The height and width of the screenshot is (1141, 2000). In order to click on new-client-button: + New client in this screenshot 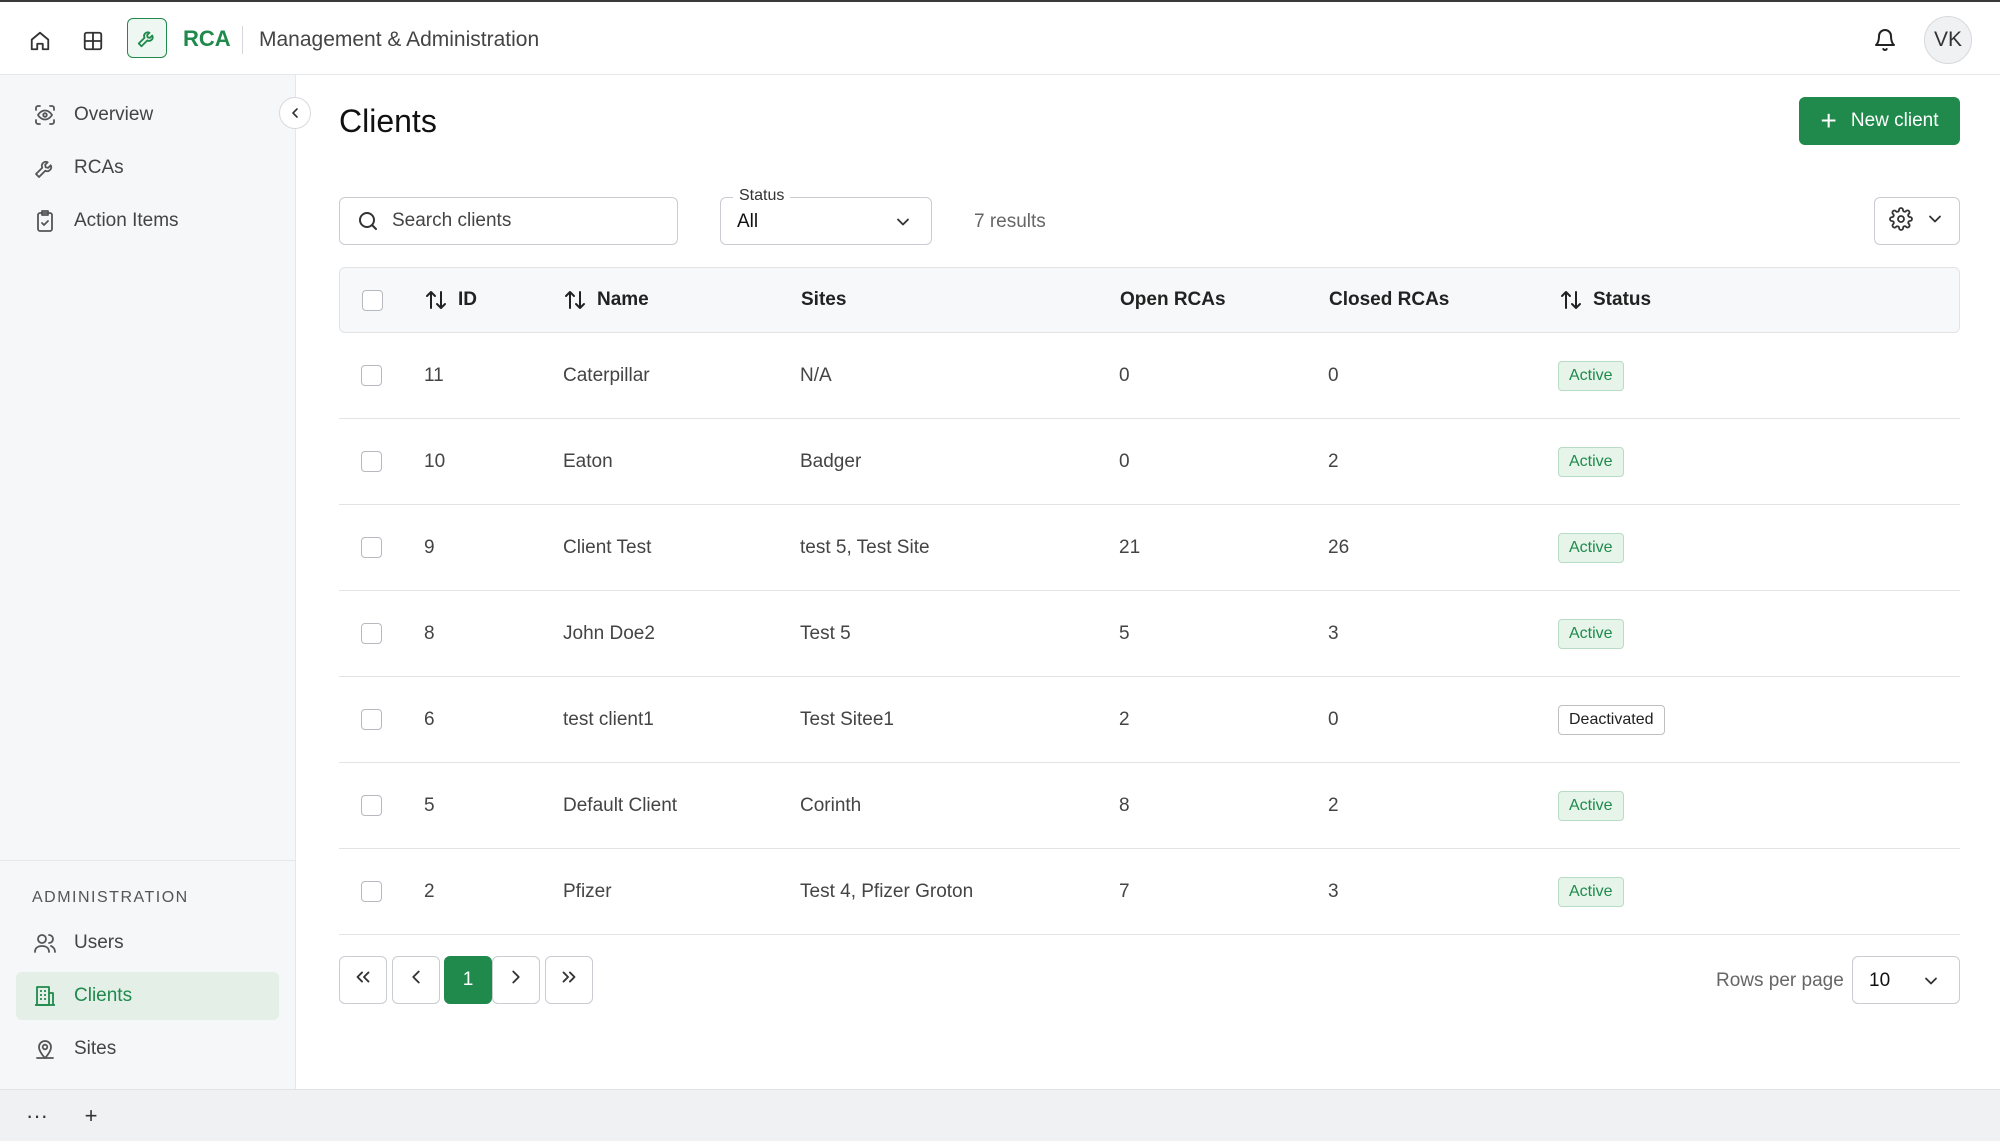, I will do `click(1879, 121)`.